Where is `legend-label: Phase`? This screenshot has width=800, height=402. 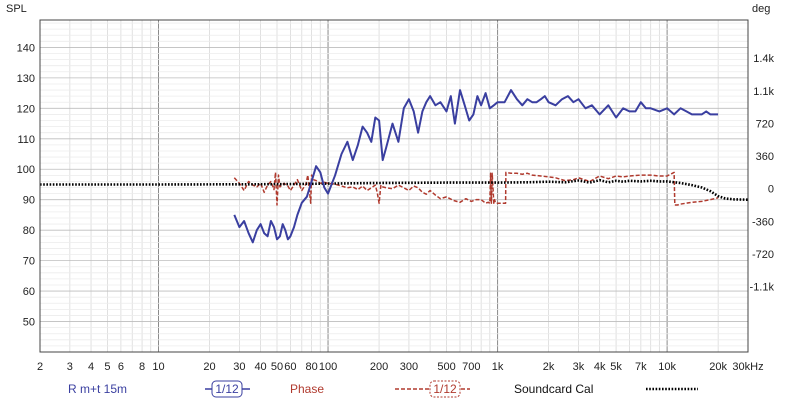
legend-label: Phase is located at coordinates (307, 389).